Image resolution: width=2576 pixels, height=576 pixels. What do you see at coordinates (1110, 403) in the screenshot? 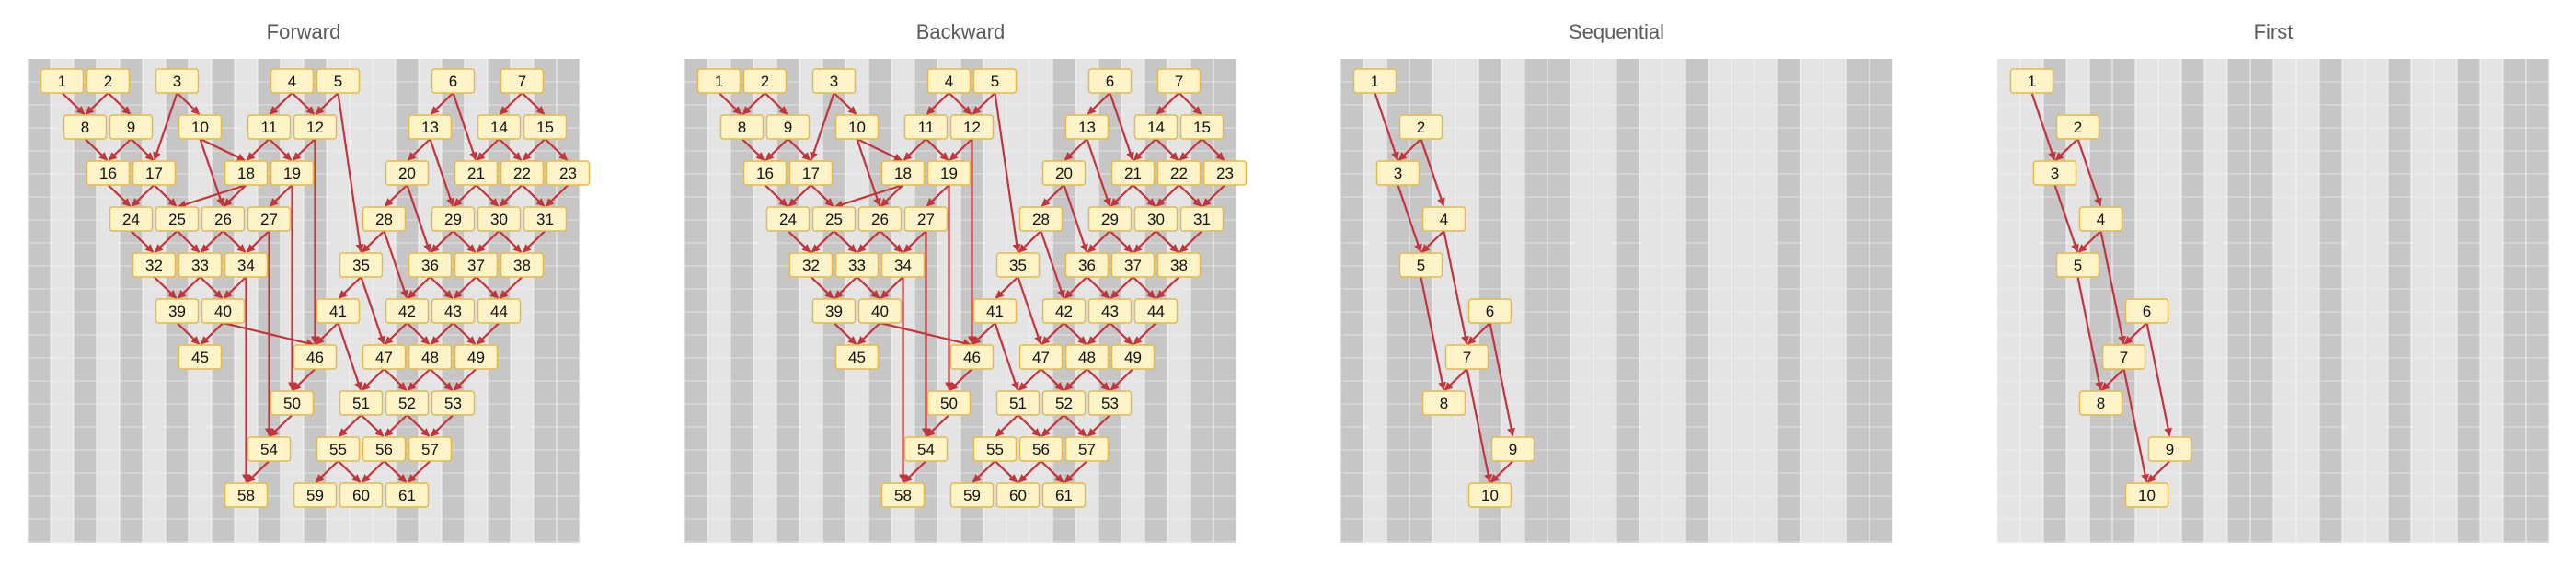
I see `node-label: 53` at bounding box center [1110, 403].